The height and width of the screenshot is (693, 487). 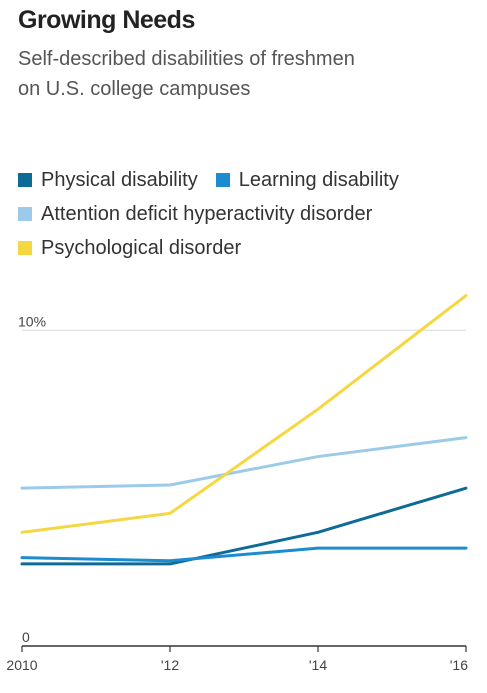 What do you see at coordinates (318, 665) in the screenshot?
I see `x-tick-label: '14` at bounding box center [318, 665].